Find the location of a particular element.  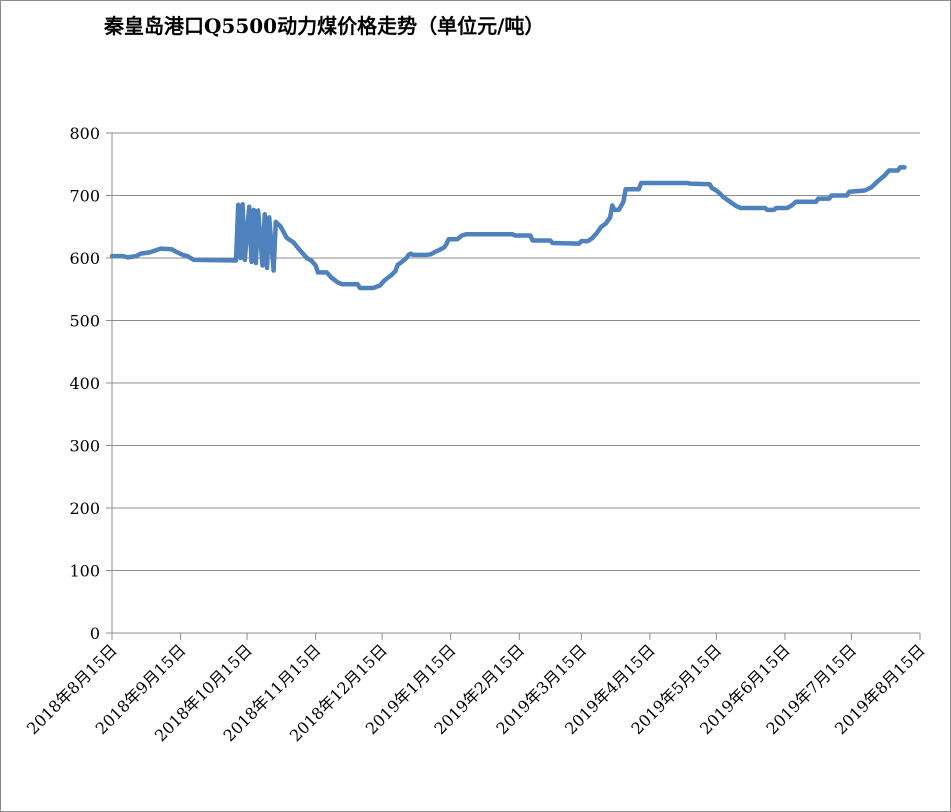

y-tick-label: 300 is located at coordinates (84, 446).